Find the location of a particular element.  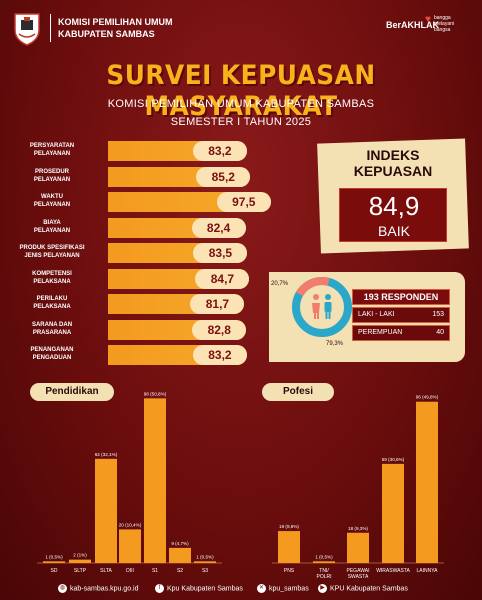

service-bar-label-line: WAKTU is located at coordinates (52, 197).